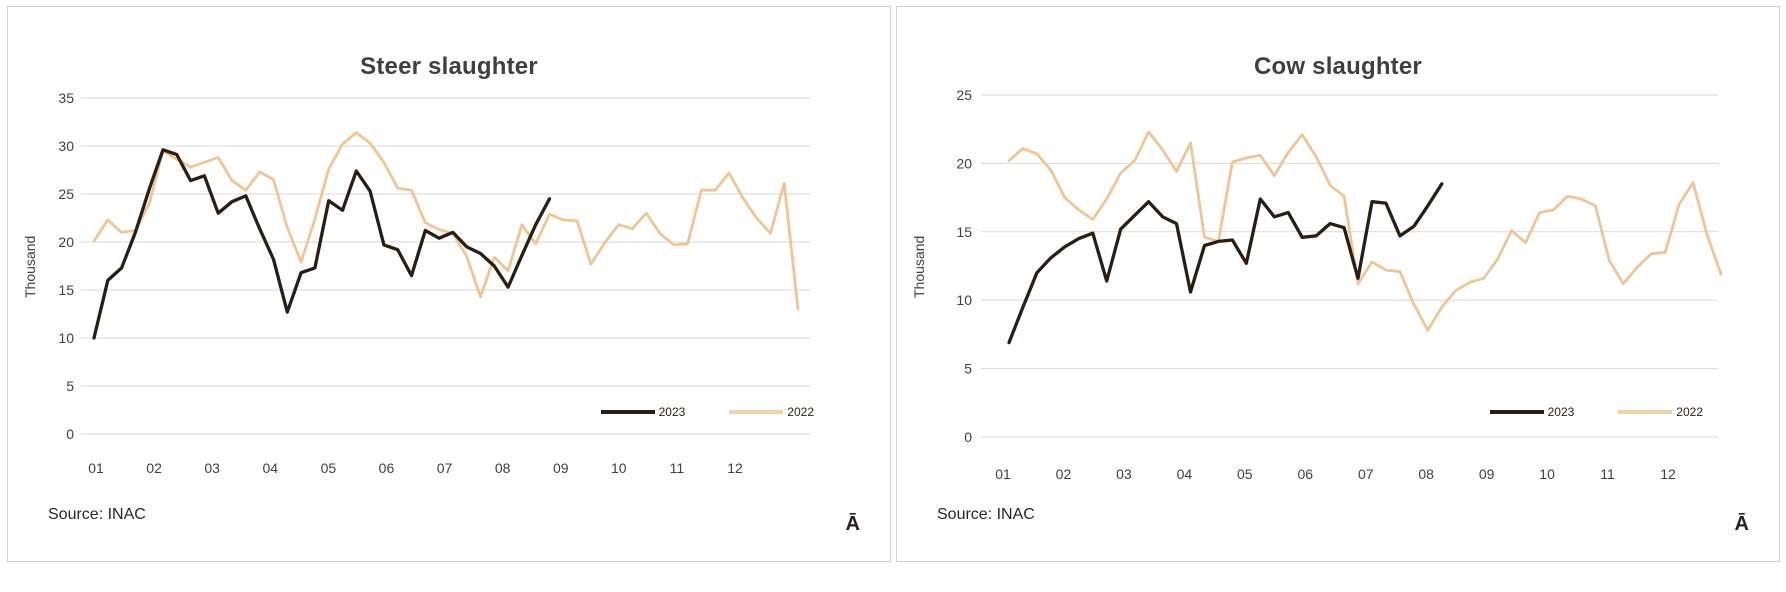 Image resolution: width=1786 pixels, height=592 pixels. I want to click on chart-title: Steer slaughter, so click(449, 66).